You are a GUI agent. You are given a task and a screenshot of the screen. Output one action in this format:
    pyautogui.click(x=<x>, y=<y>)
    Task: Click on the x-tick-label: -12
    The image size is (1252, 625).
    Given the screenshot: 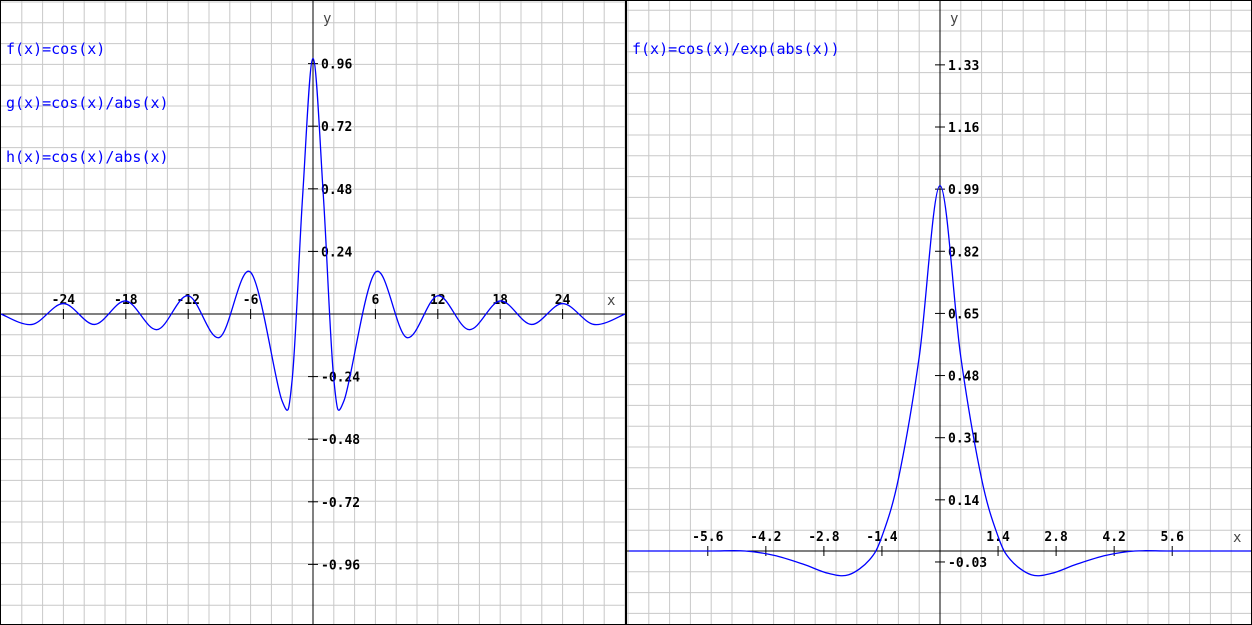 What is the action you would take?
    pyautogui.click(x=187, y=300)
    